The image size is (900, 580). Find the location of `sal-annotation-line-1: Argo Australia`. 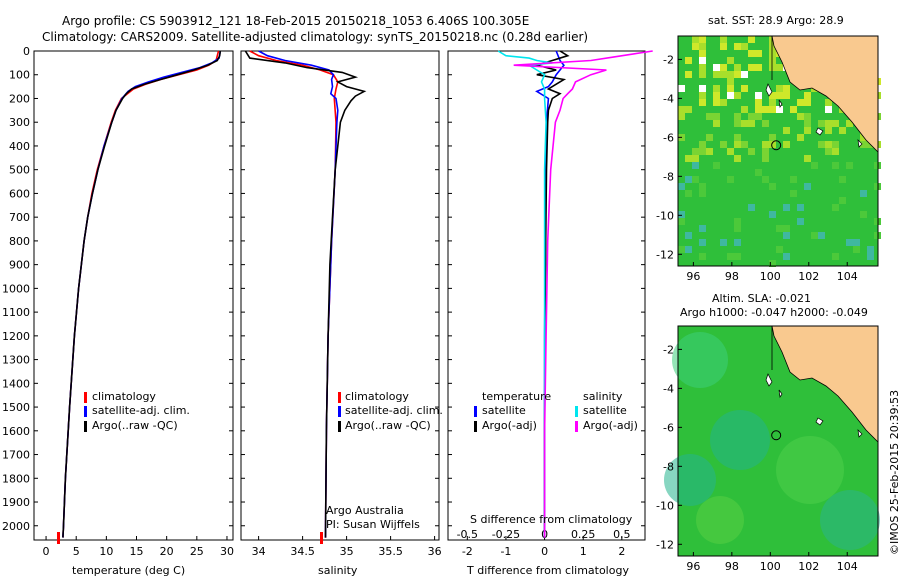

sal-annotation-line-1: Argo Australia is located at coordinates (365, 510).